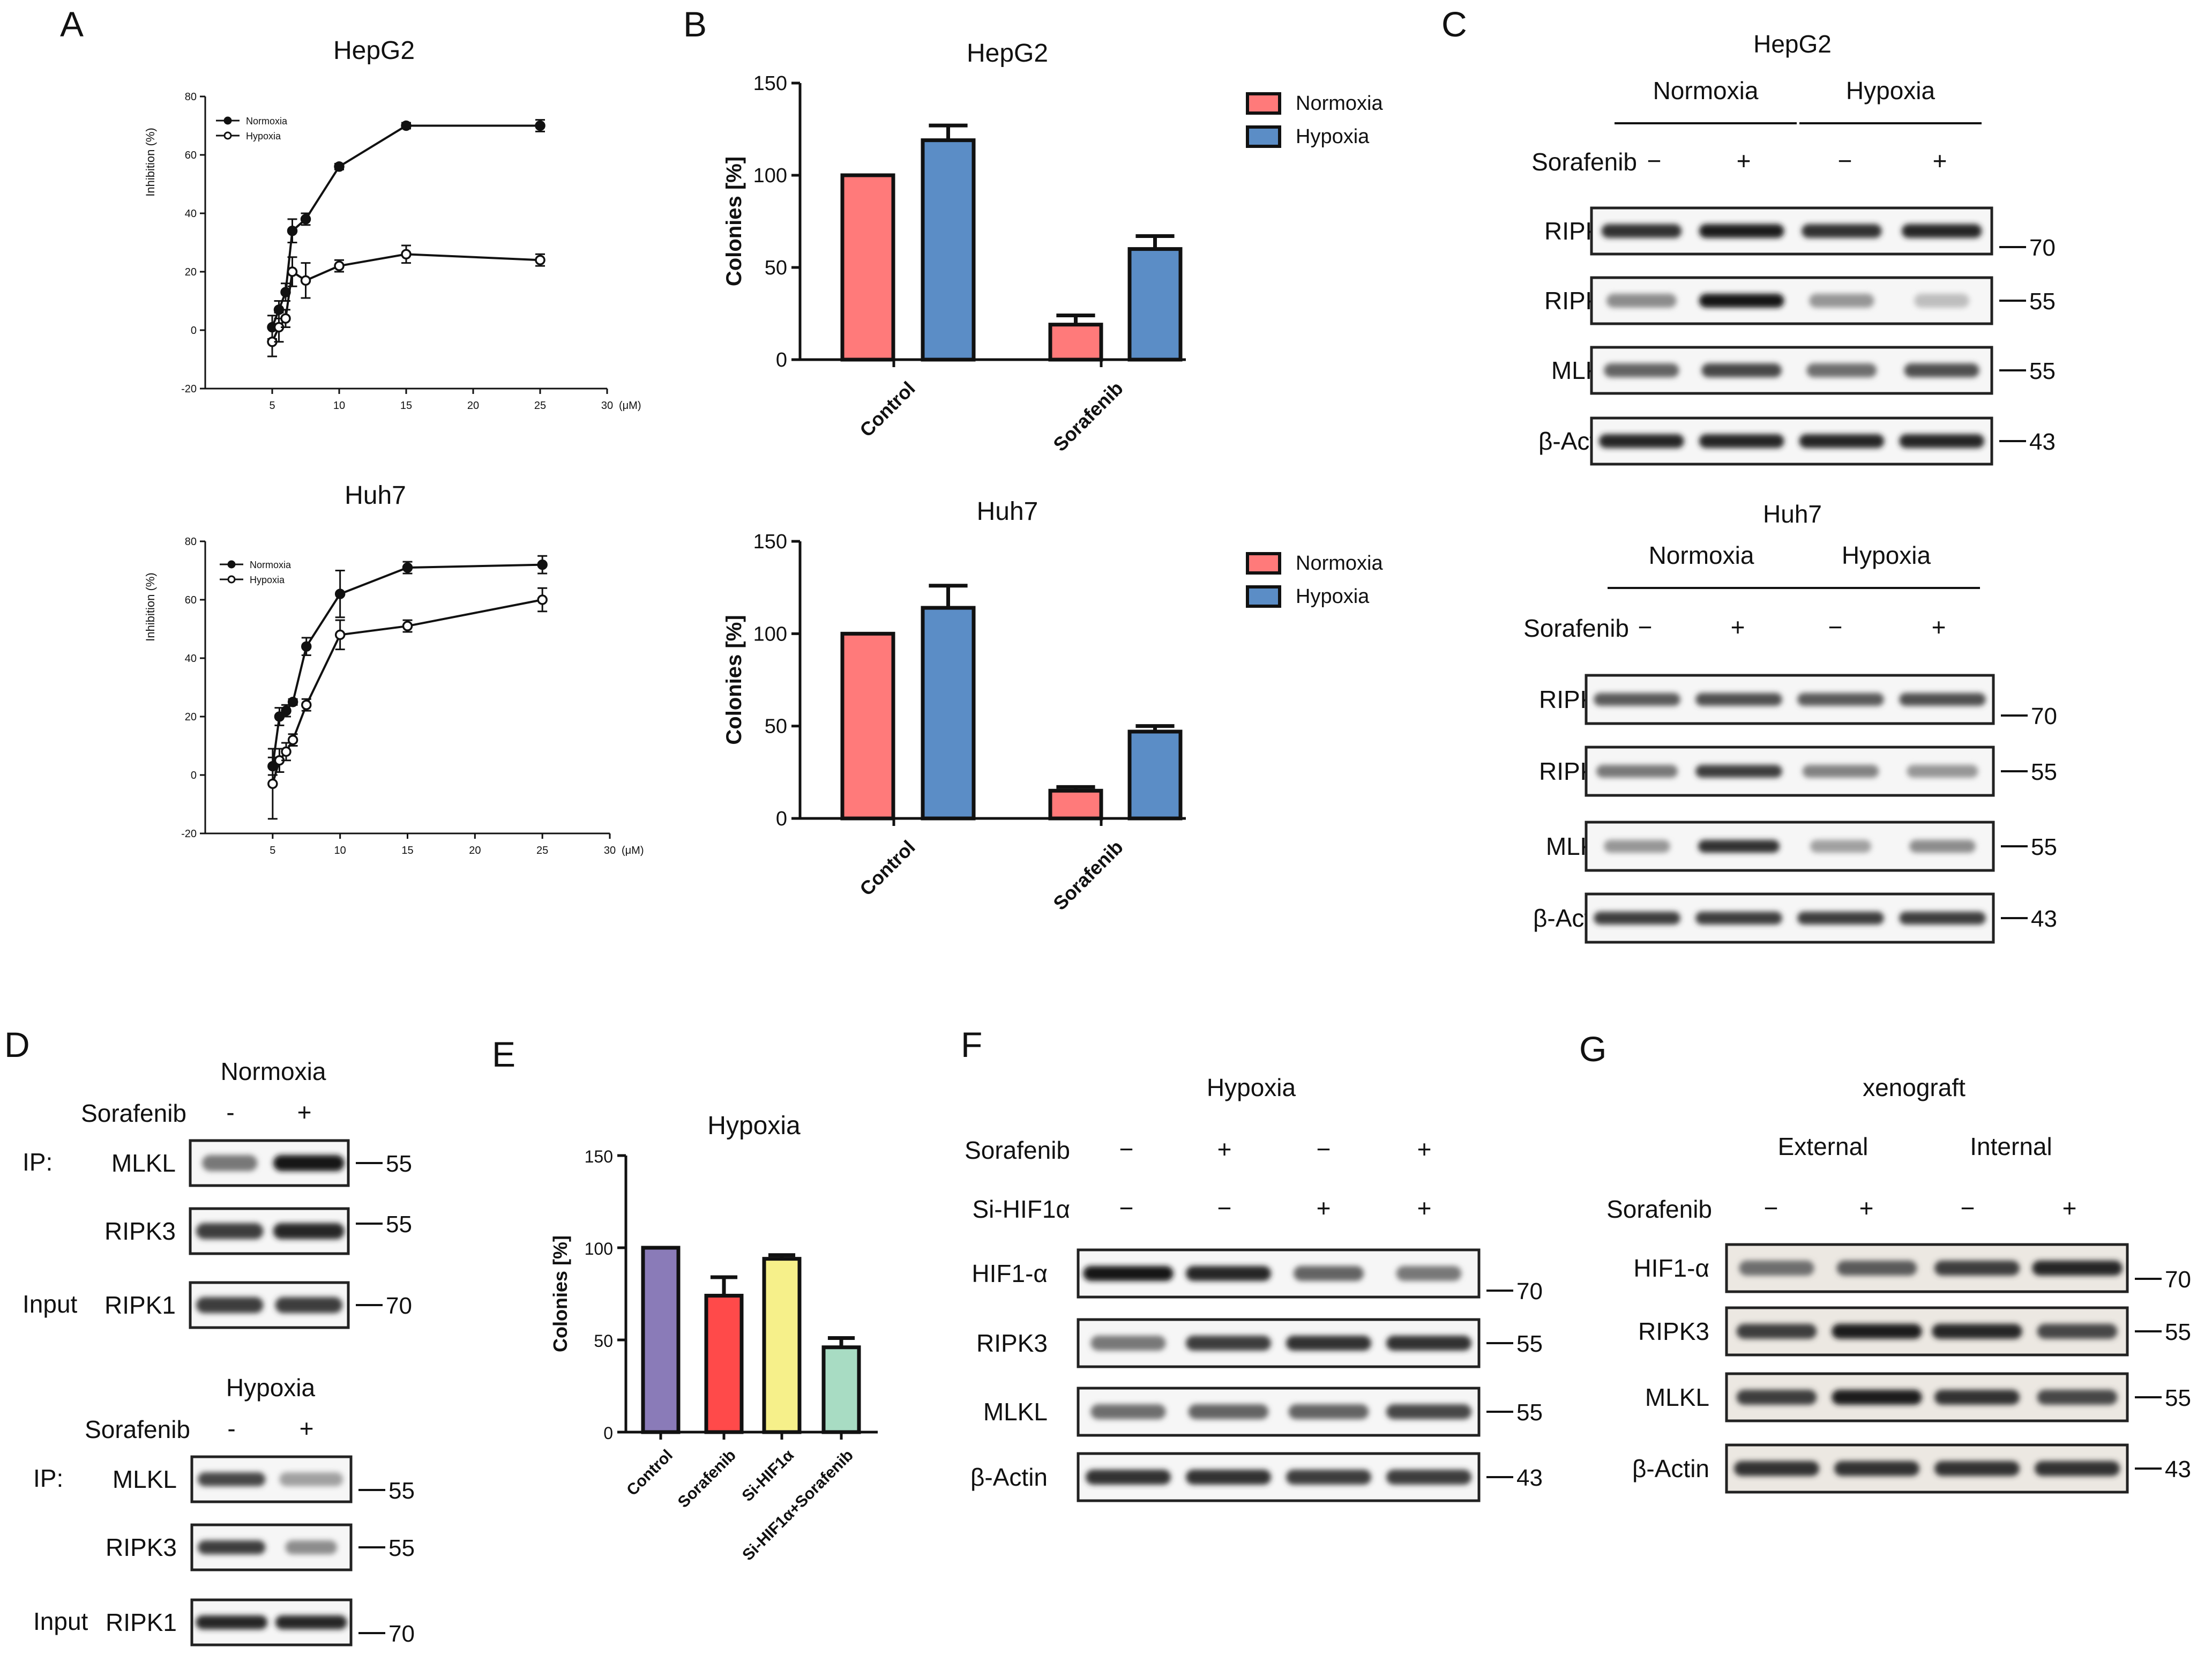 Image resolution: width=2212 pixels, height=1654 pixels. I want to click on chart-title: Hypoxia, so click(754, 1126).